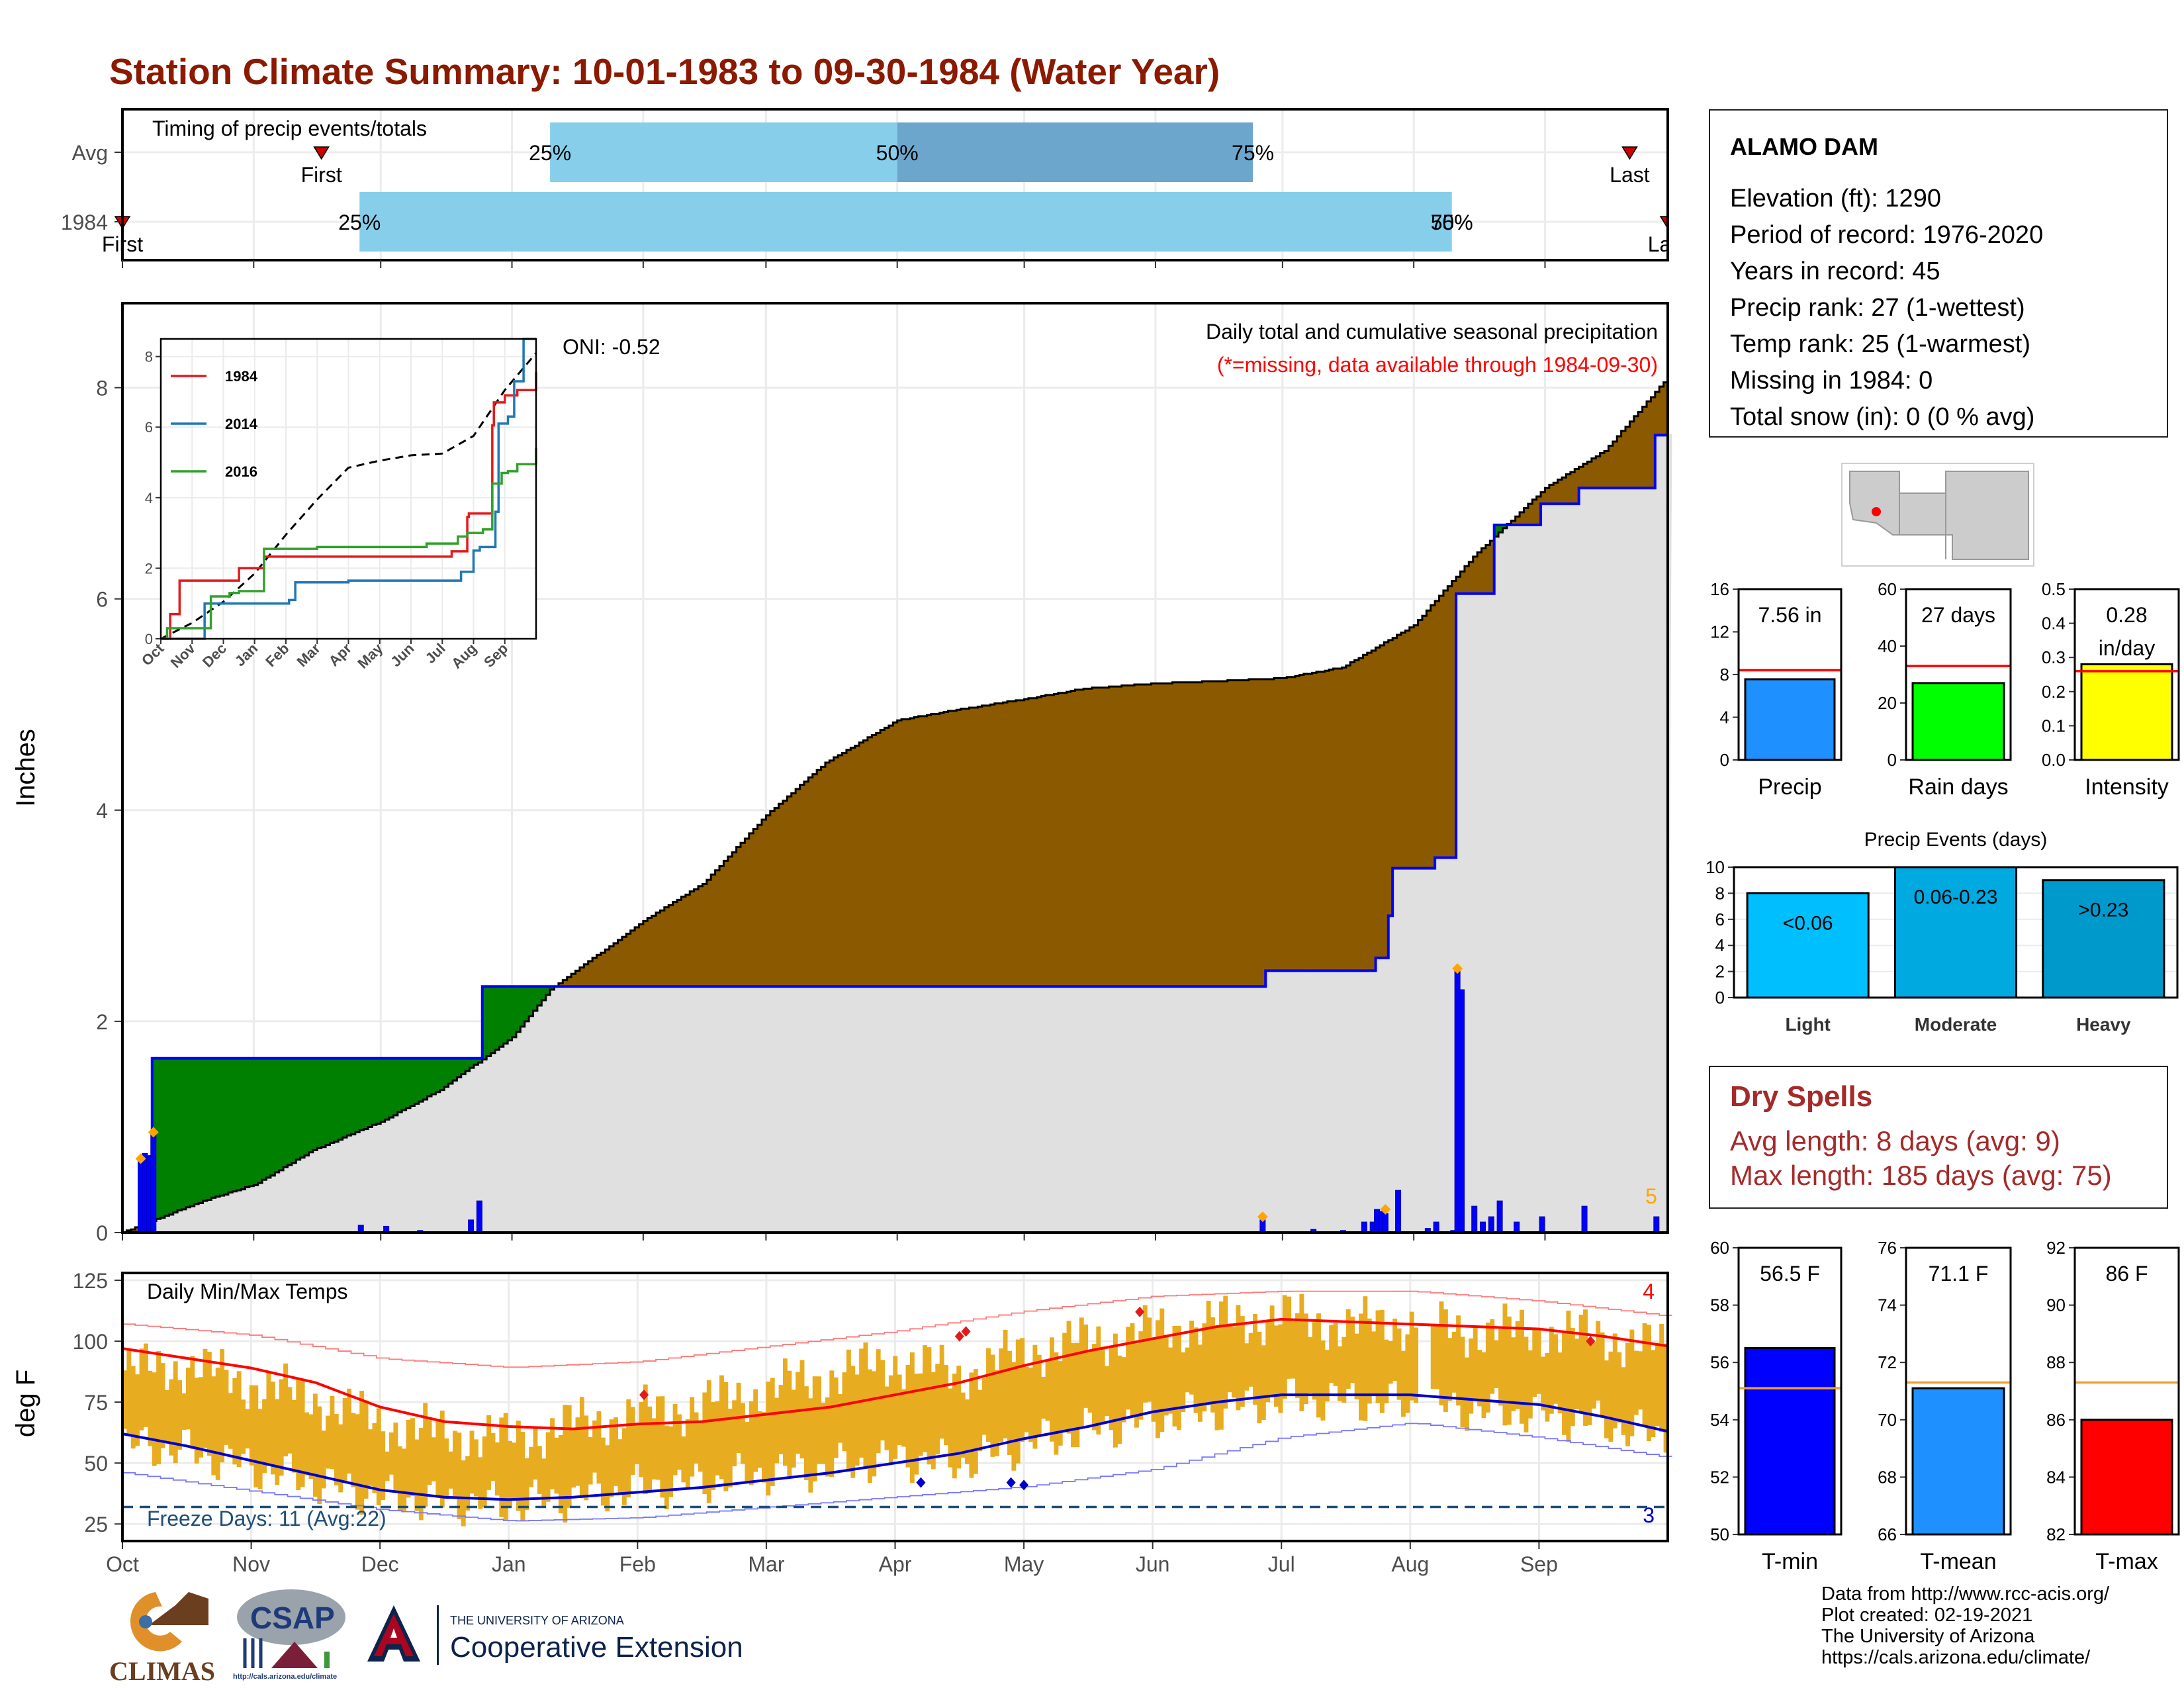  What do you see at coordinates (896, 1564) in the screenshot?
I see `temp-xtick-label: Apr` at bounding box center [896, 1564].